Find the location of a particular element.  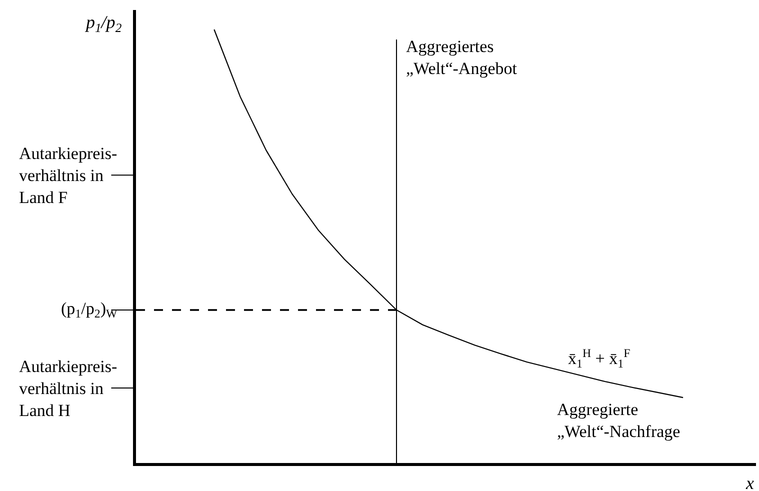

annotation: Aggregierte „Welt“-Nachfrage is located at coordinates (618, 421).